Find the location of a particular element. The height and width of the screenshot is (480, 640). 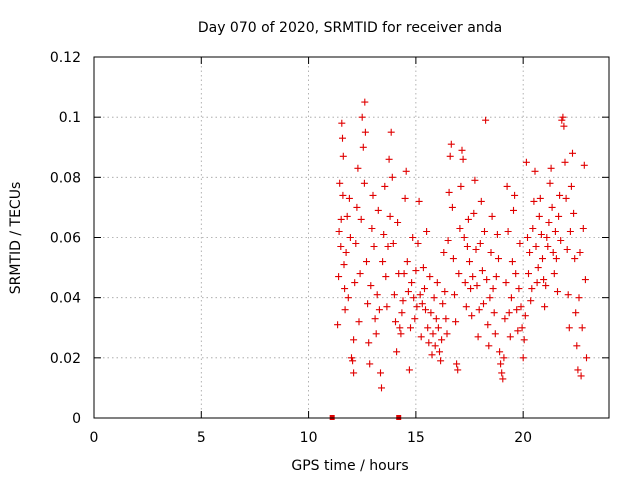

y-axis-label: SRMTID / TECUs is located at coordinates (16, 238).